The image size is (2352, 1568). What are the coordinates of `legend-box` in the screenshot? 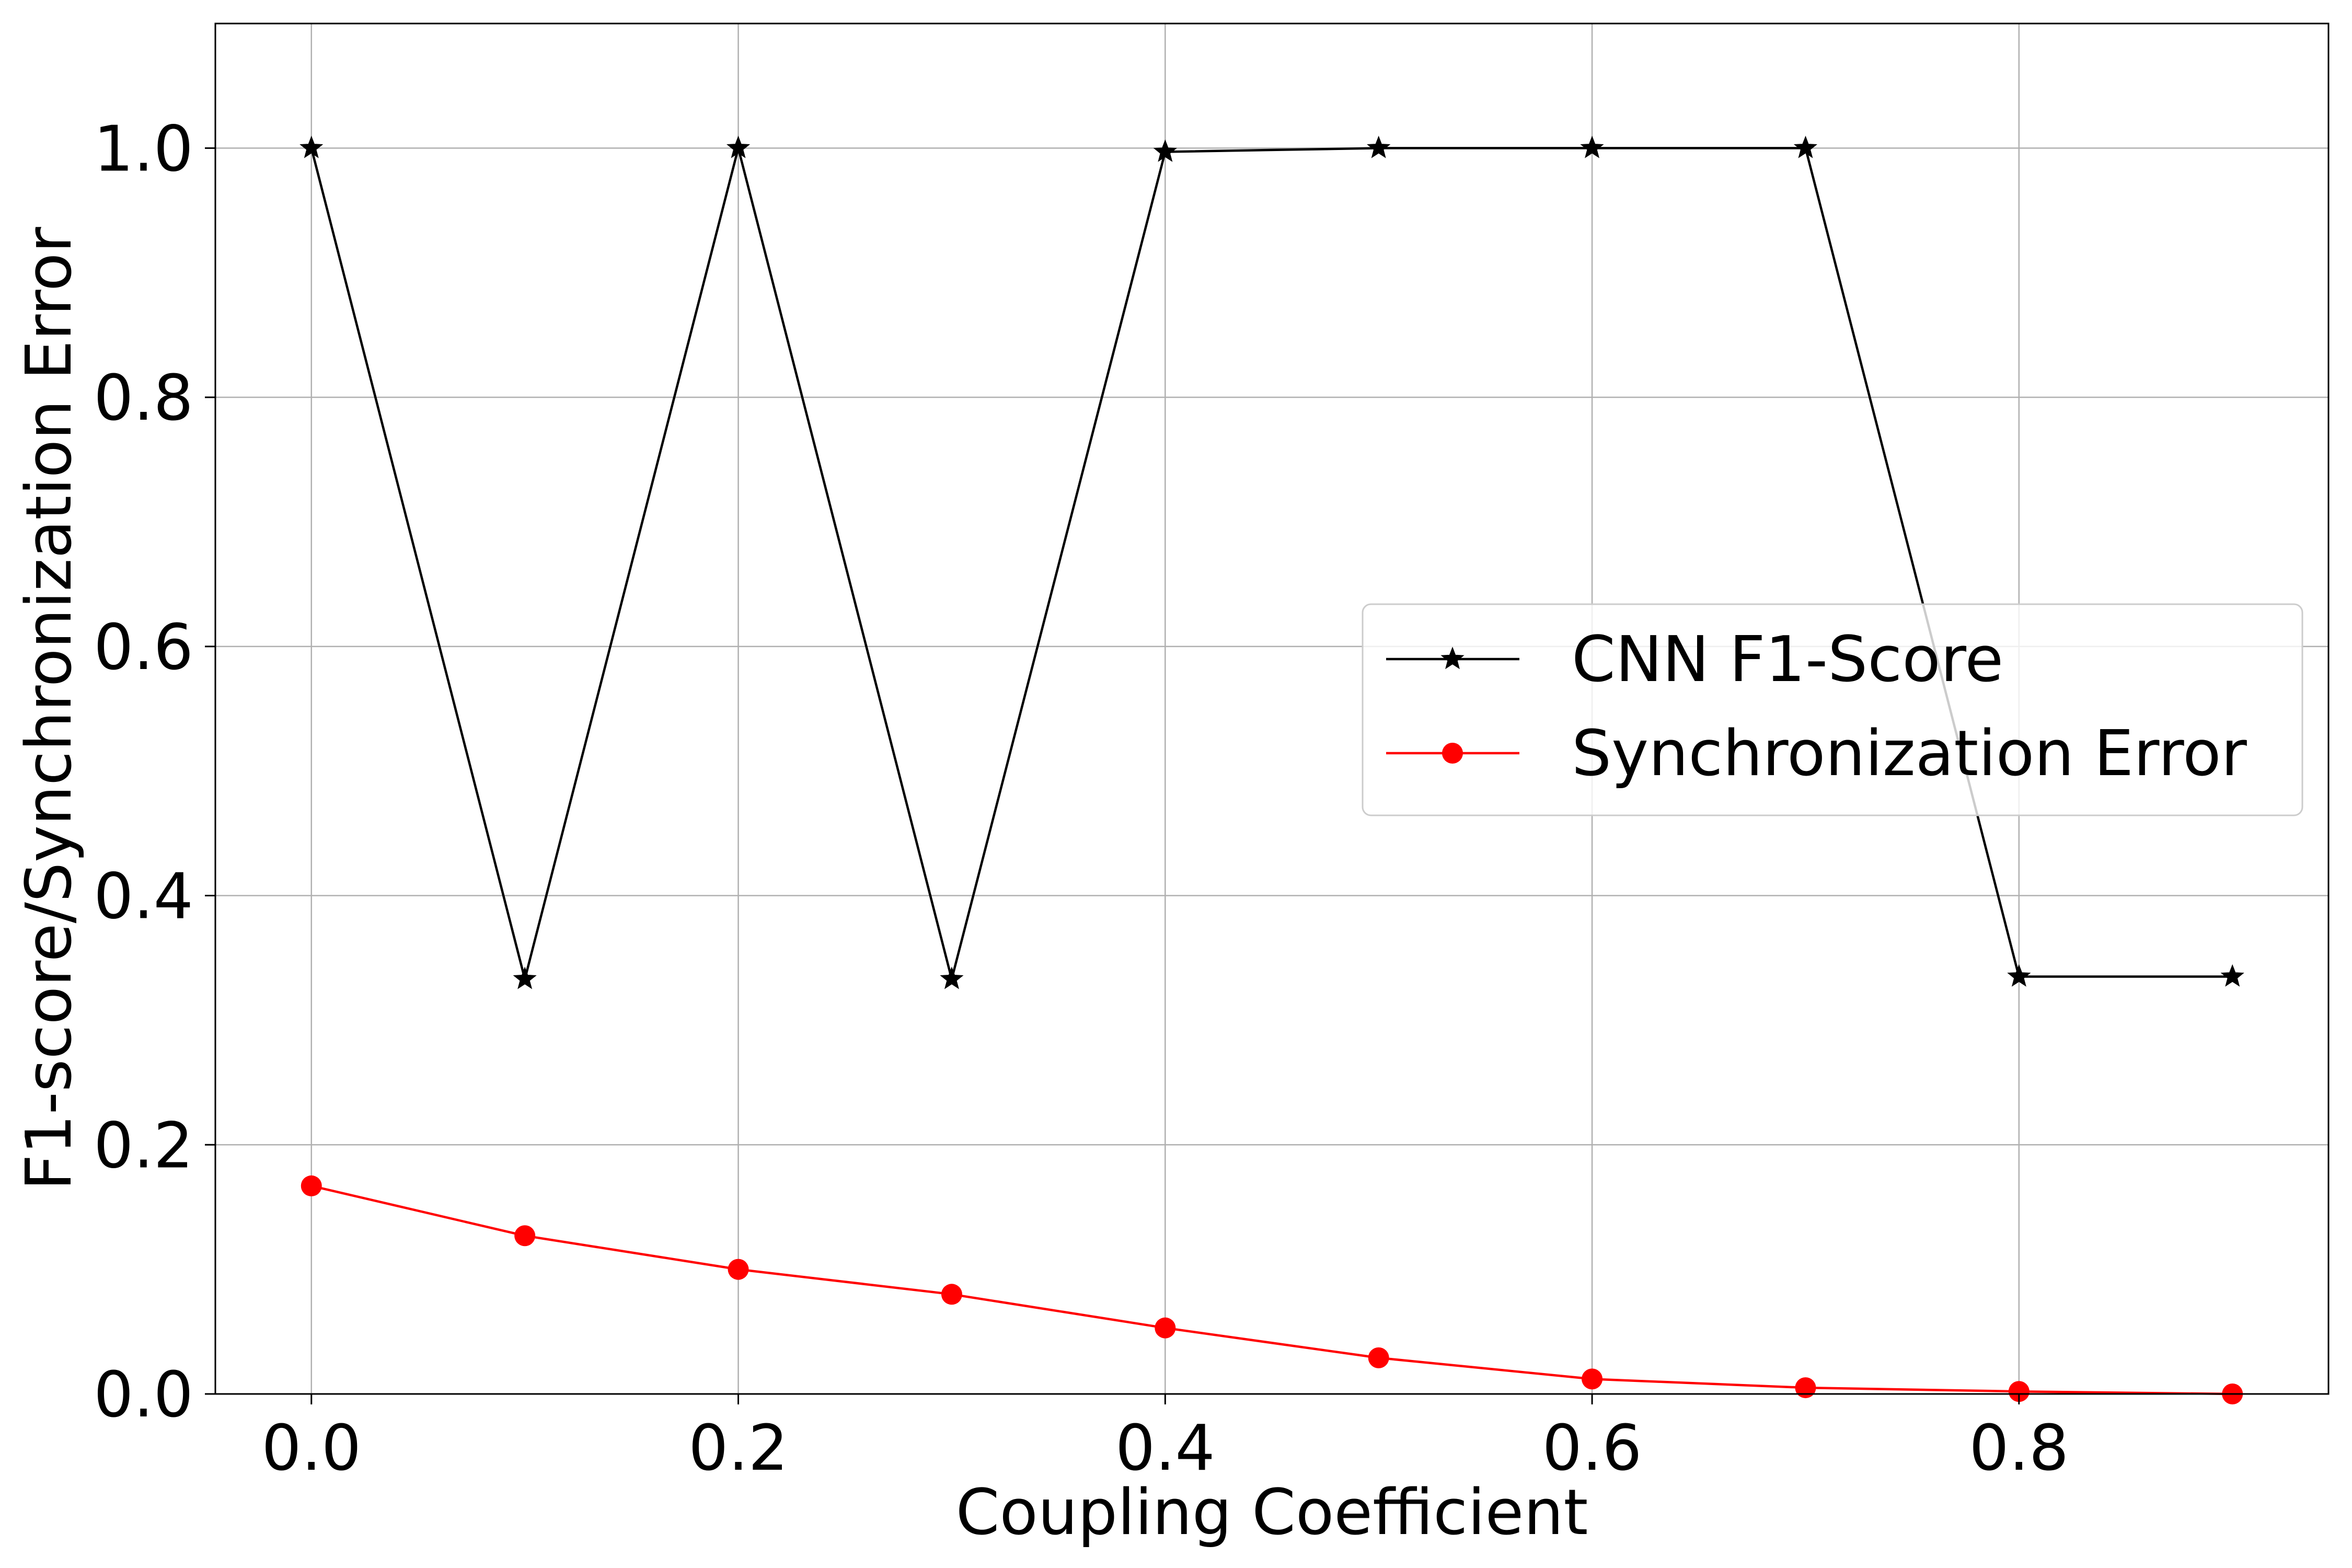 It's located at (1832, 709).